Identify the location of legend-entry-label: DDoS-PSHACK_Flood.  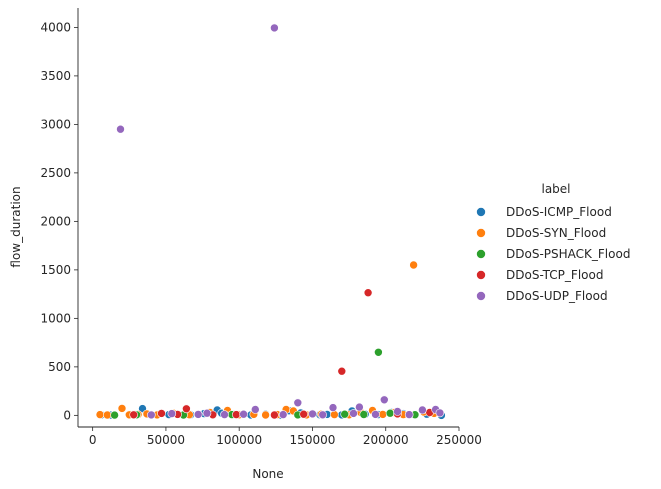
(568, 254).